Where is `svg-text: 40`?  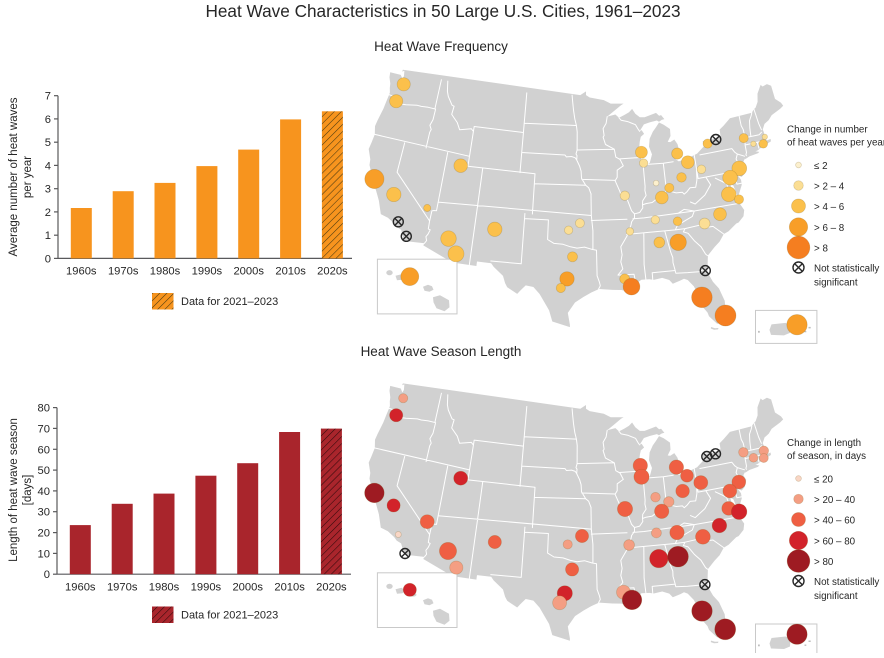
svg-text: 40 is located at coordinates (44, 492).